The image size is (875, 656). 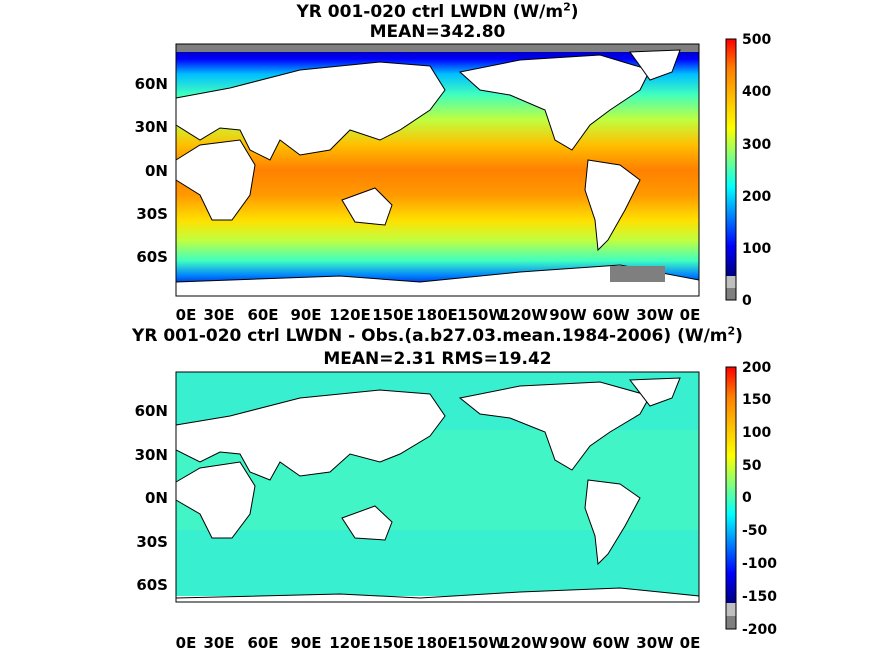 I want to click on panel2-lon-label: 60E, so click(x=262, y=643).